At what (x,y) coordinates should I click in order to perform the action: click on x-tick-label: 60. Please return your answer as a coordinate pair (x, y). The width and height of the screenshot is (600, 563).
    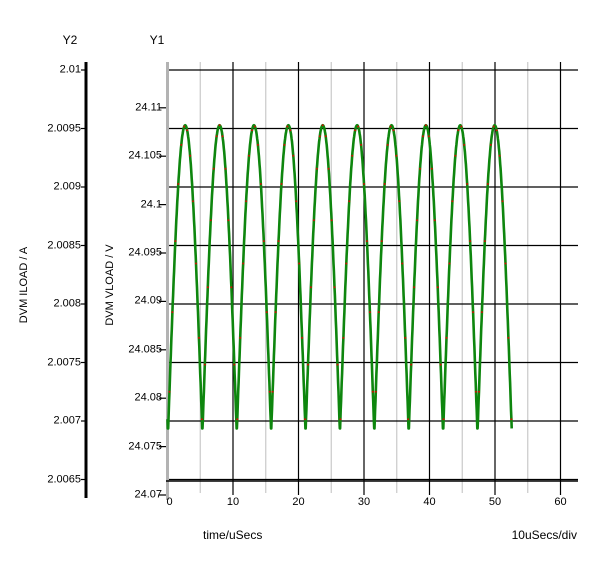
    Looking at the image, I should click on (560, 502).